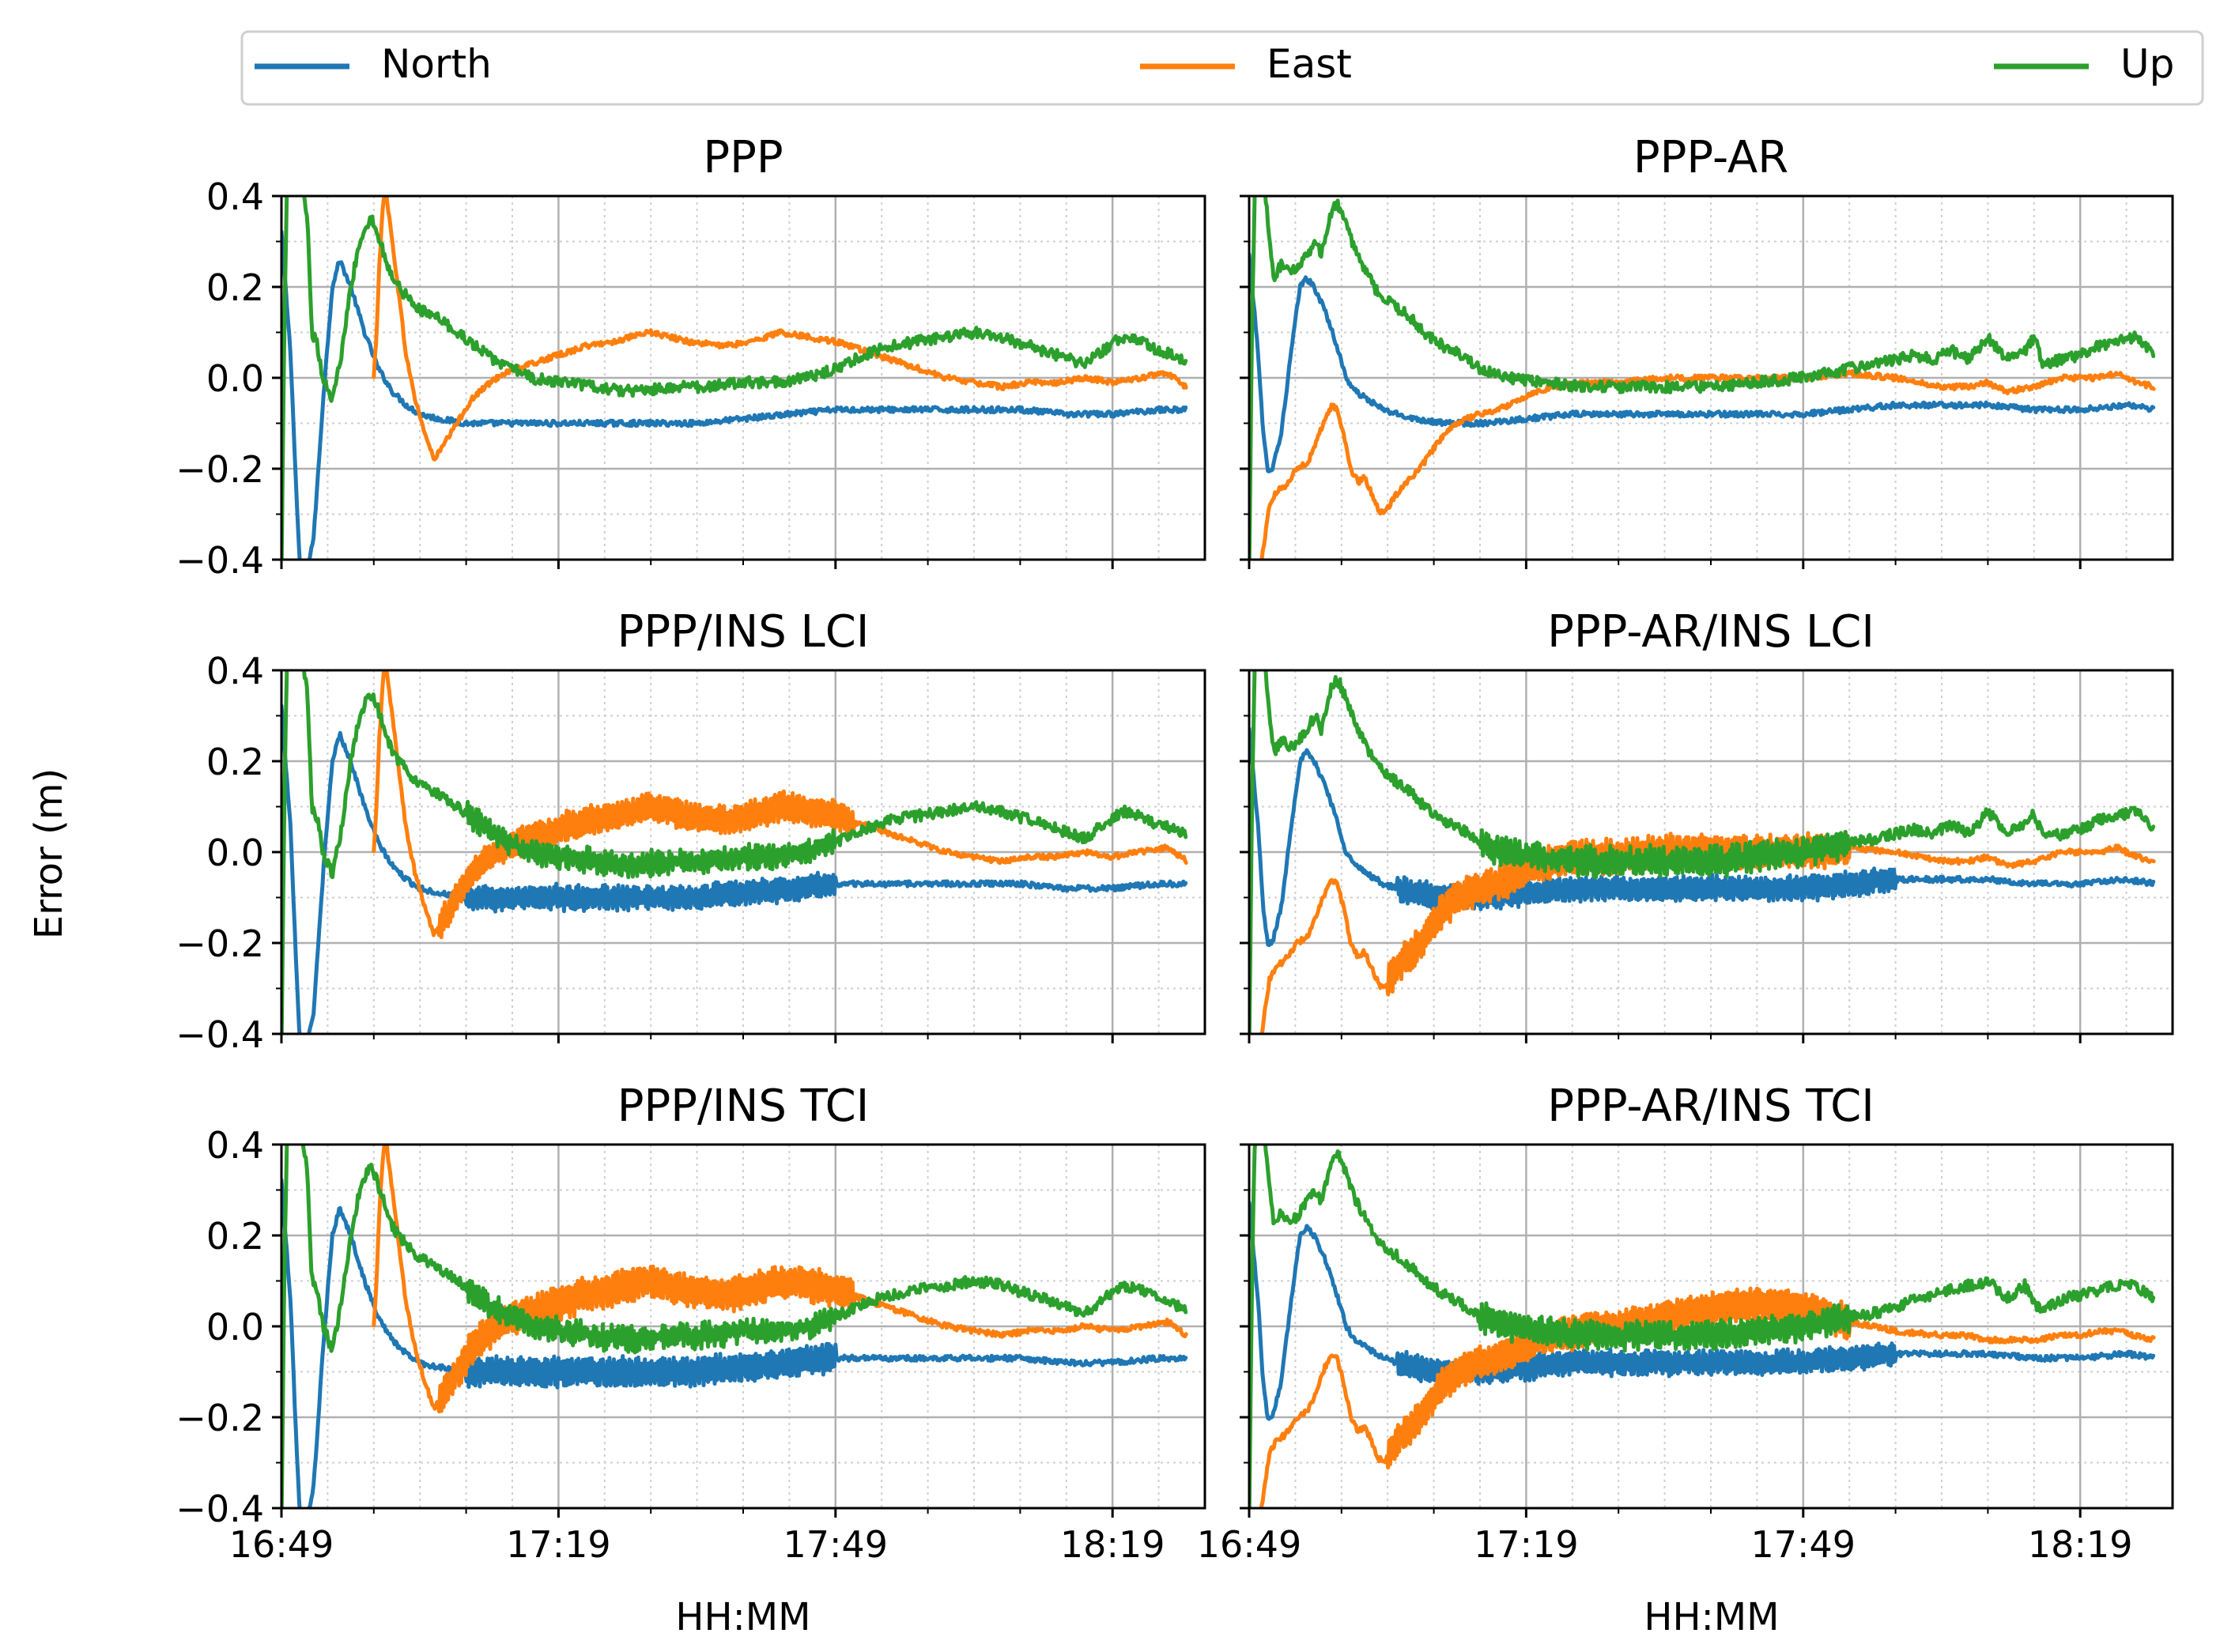 The width and height of the screenshot is (2220, 1652). What do you see at coordinates (1711, 632) in the screenshot?
I see `subplot-title: PPP-AR/INS LCI` at bounding box center [1711, 632].